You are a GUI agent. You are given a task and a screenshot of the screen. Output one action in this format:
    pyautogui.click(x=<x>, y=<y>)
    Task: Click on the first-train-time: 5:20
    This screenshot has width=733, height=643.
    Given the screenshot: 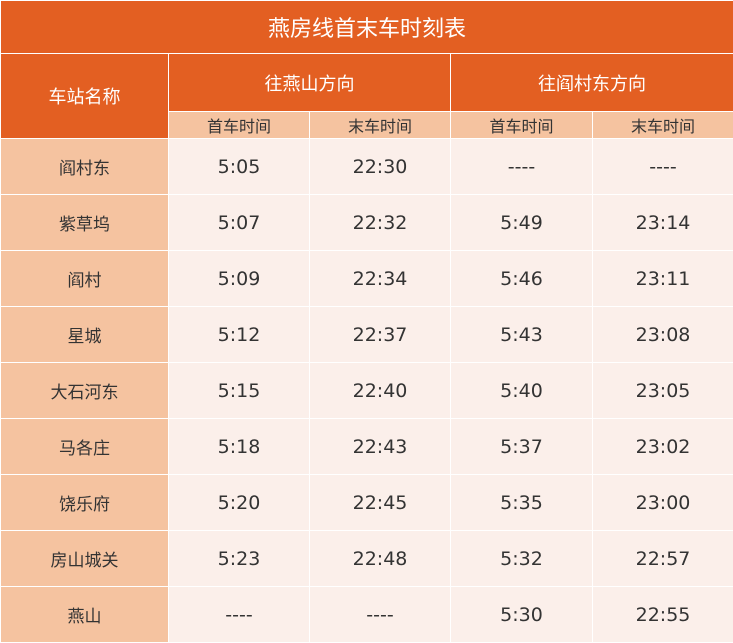 What is the action you would take?
    pyautogui.click(x=239, y=503)
    